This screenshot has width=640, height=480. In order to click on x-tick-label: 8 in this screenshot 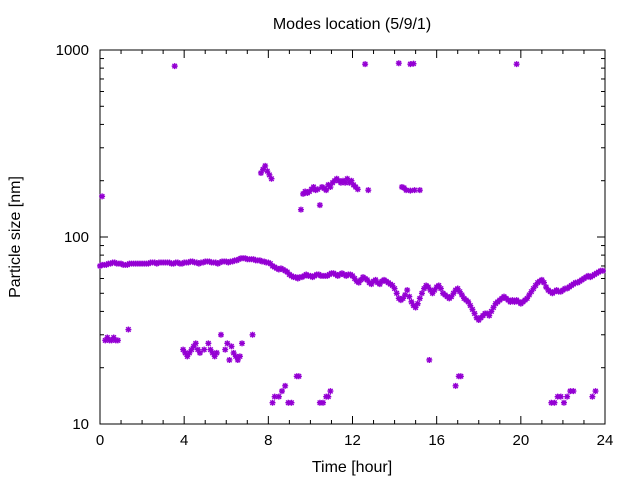, I will do `click(268, 440)`.